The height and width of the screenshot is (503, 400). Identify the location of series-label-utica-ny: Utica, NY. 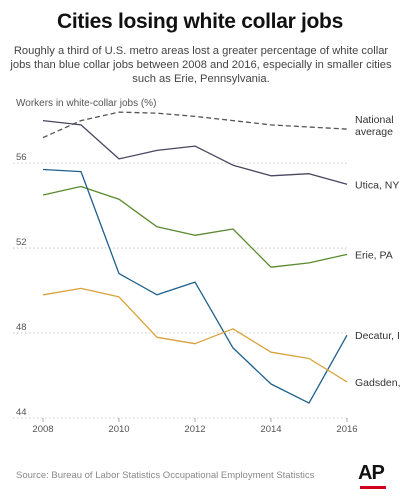
(377, 185).